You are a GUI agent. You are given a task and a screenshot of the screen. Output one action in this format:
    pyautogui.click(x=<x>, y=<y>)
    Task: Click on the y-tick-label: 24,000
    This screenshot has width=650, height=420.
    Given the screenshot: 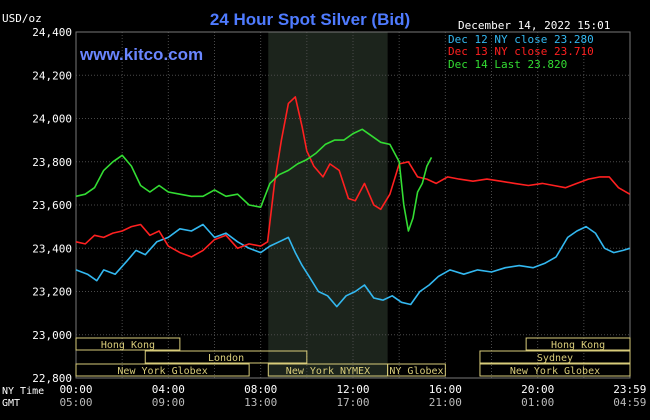 What is the action you would take?
    pyautogui.click(x=52, y=119)
    